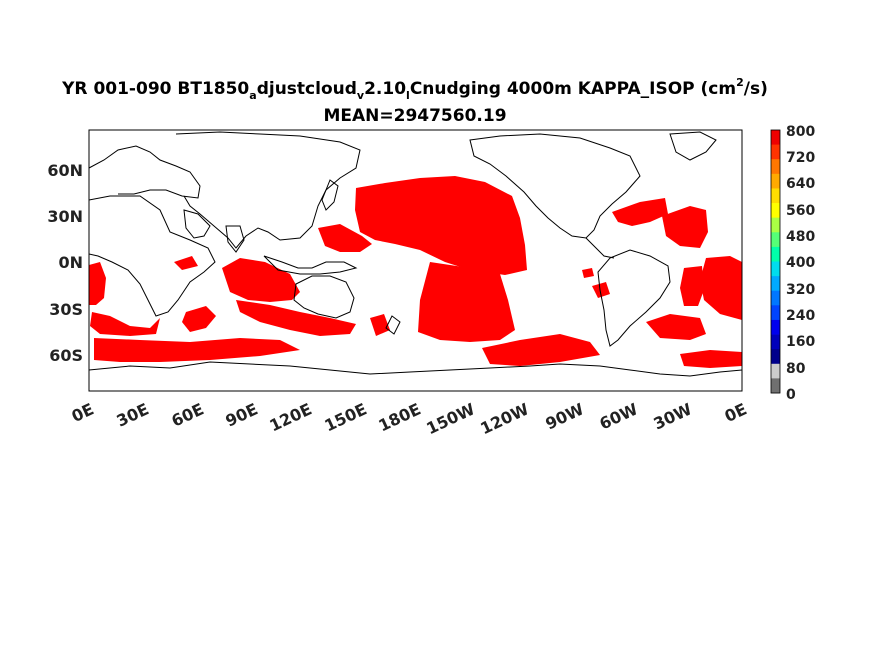  Describe the element at coordinates (133, 414) in the screenshot. I see `lon-label: 30E` at that location.